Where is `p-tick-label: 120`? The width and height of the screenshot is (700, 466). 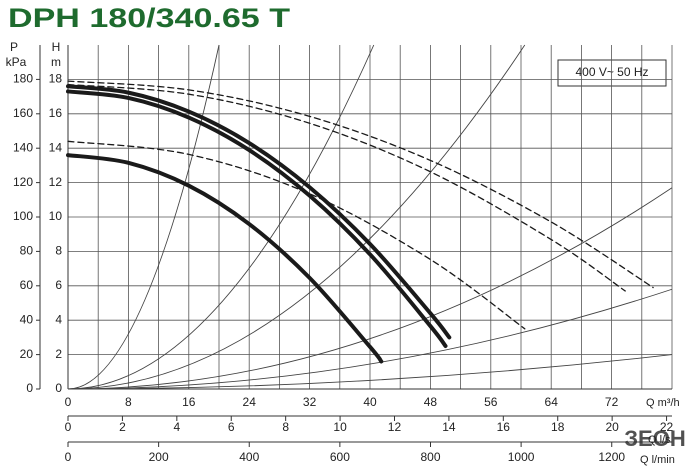 p-tick-label: 120 is located at coordinates (23, 182).